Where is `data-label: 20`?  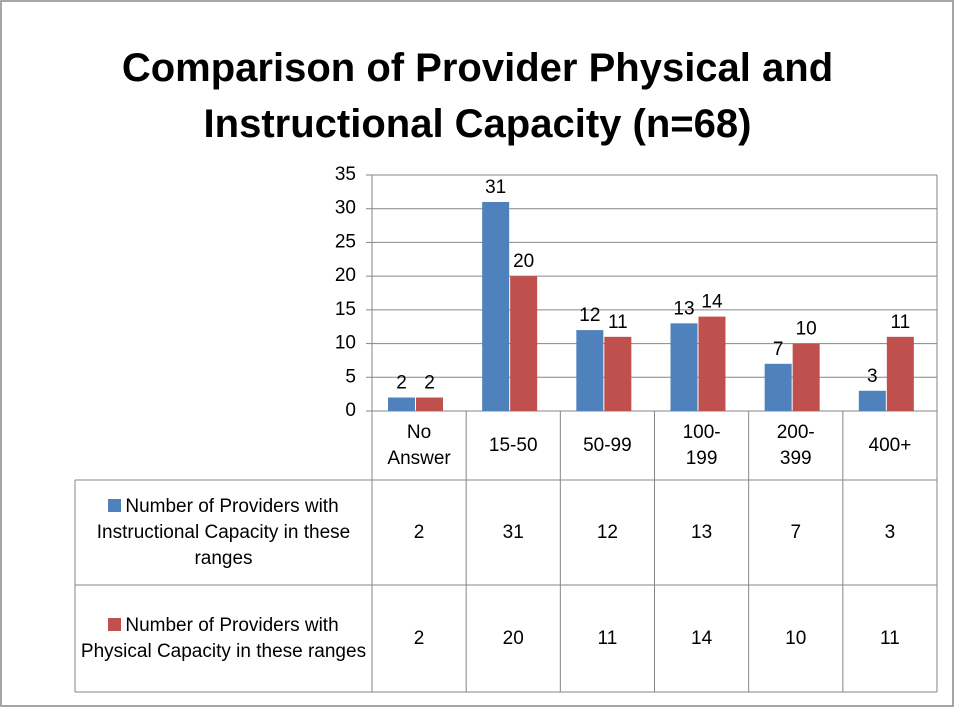 data-label: 20 is located at coordinates (523, 261).